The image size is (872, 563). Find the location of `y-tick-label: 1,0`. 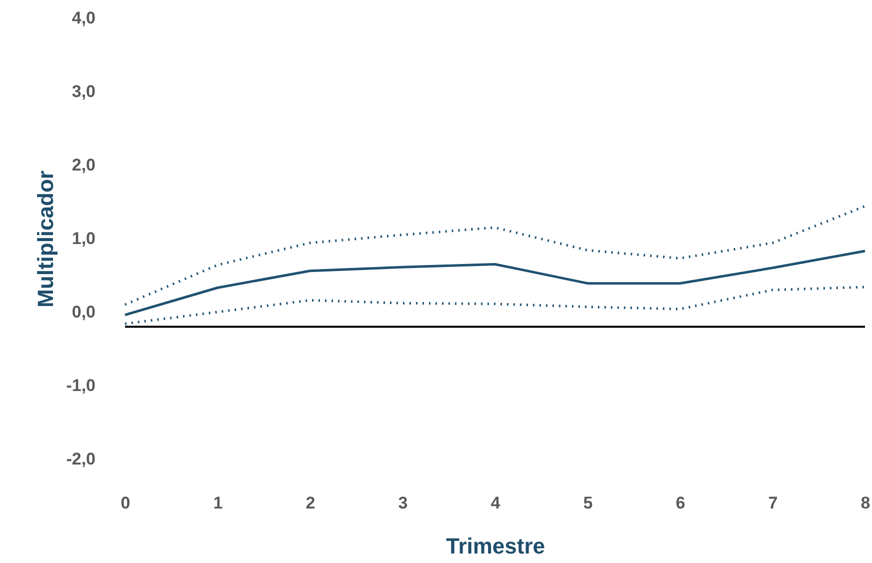

y-tick-label: 1,0 is located at coordinates (84, 238).